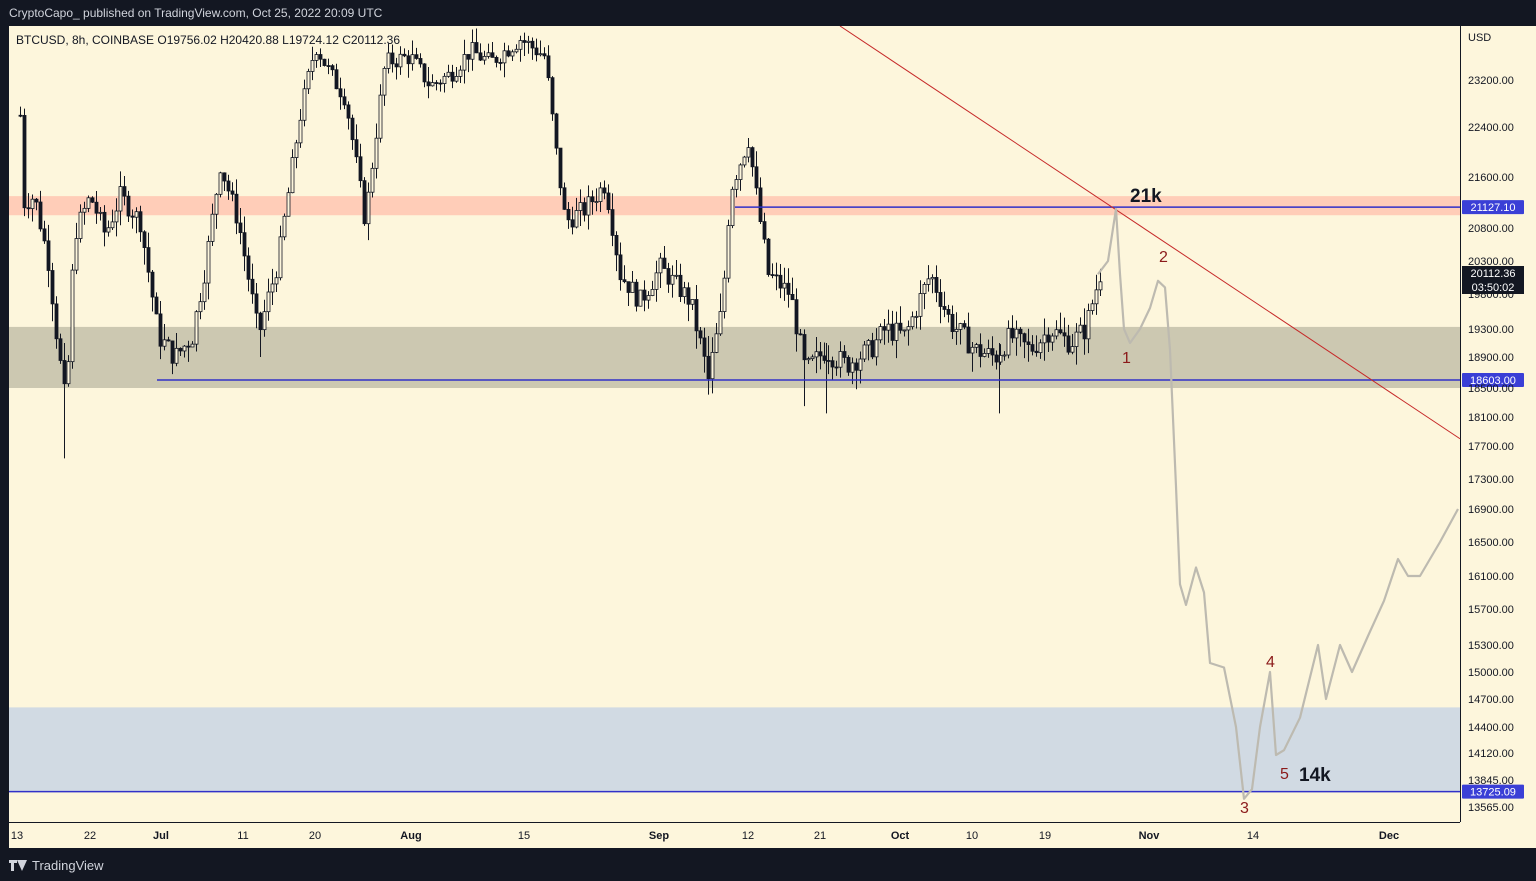 This screenshot has width=1536, height=881. Describe the element at coordinates (1491, 673) in the screenshot. I see `price-tick: 15000.00` at that location.